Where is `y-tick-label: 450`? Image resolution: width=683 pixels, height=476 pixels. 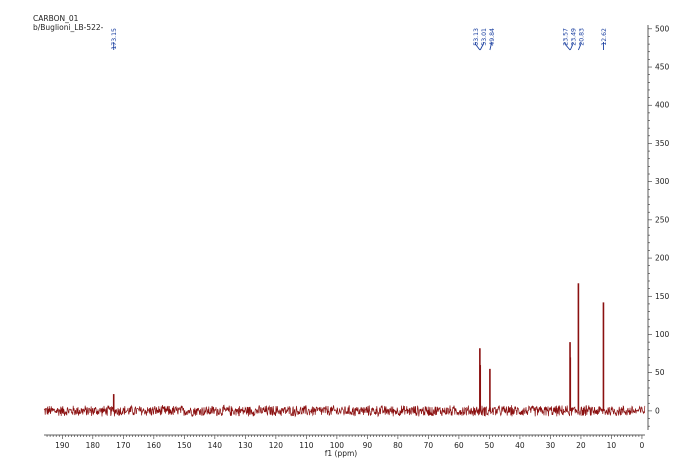 y-tick-label: 450 is located at coordinates (662, 67).